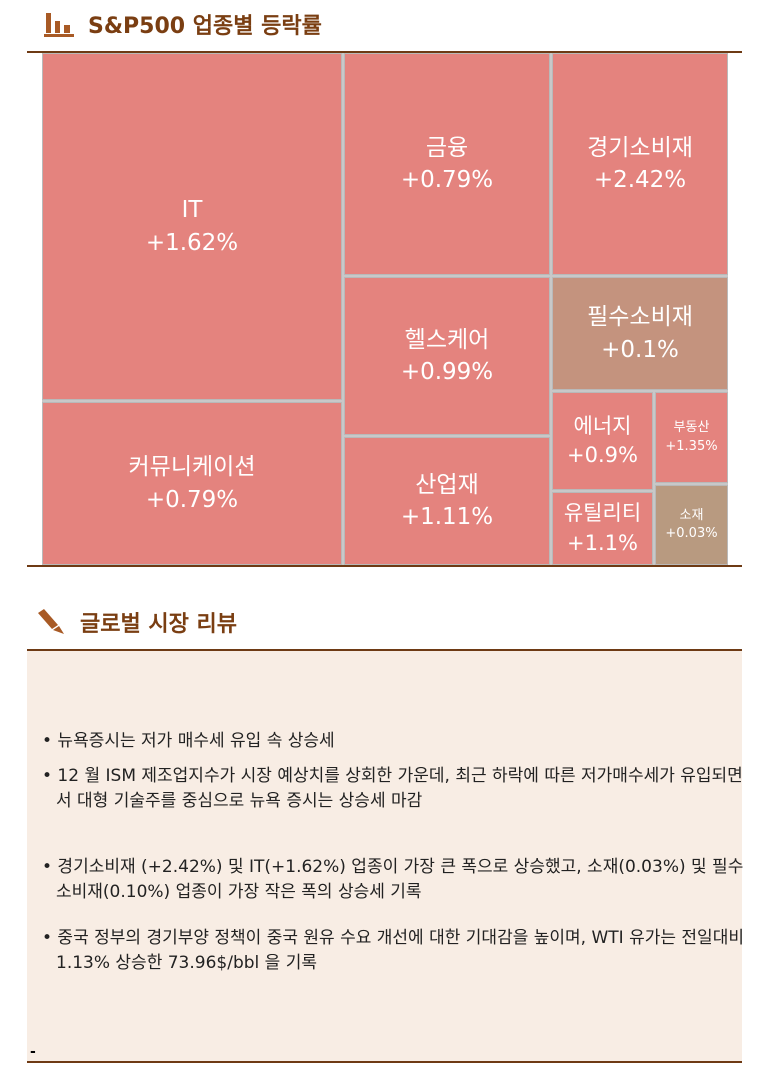 This screenshot has height=1078, width=762. Describe the element at coordinates (640, 180) in the screenshot. I see `tile-value: +2.42%` at that location.